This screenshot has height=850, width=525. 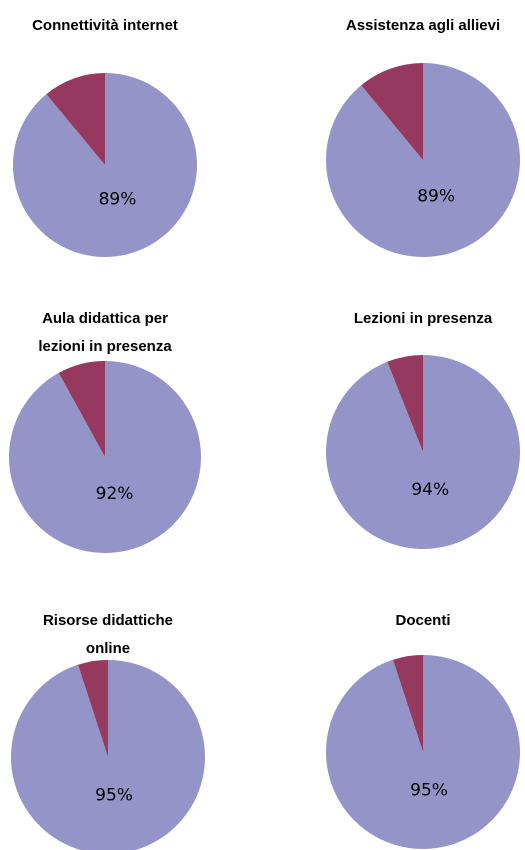 I want to click on data-label: 92%, so click(x=115, y=494).